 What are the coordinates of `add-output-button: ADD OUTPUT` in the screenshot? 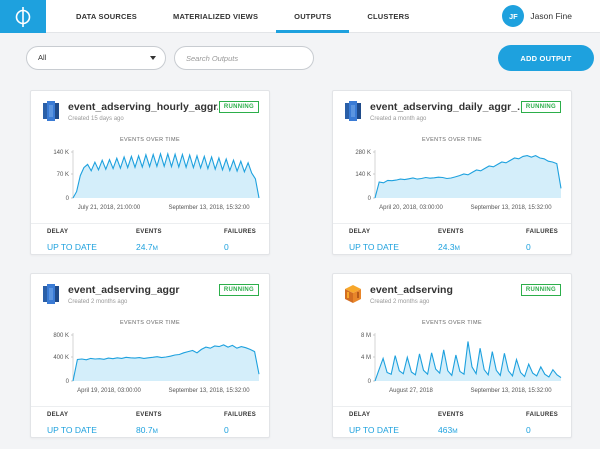 It's located at (546, 58).